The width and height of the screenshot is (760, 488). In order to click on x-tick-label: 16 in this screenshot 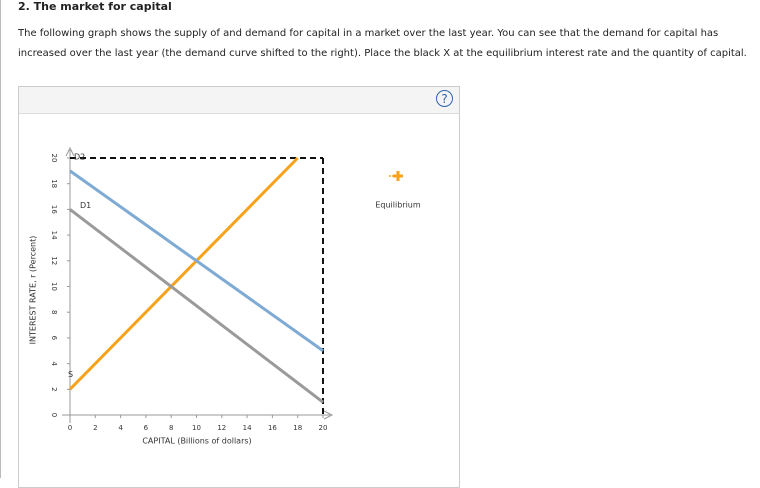, I will do `click(272, 428)`.